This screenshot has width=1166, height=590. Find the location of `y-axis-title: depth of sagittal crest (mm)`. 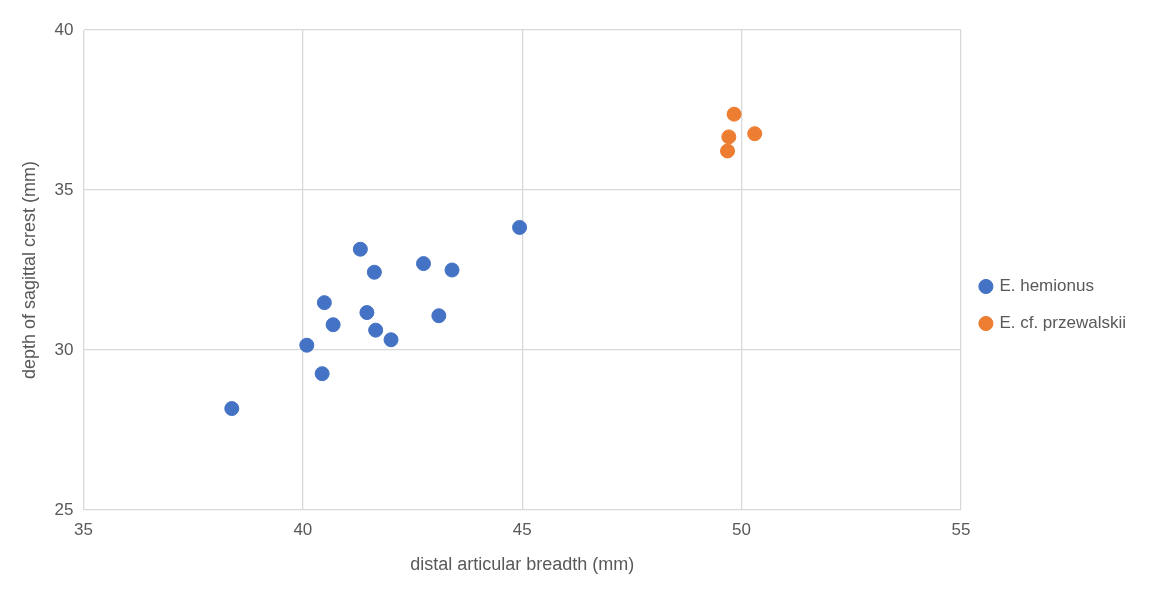

y-axis-title: depth of sagittal crest (mm) is located at coordinates (28, 270).